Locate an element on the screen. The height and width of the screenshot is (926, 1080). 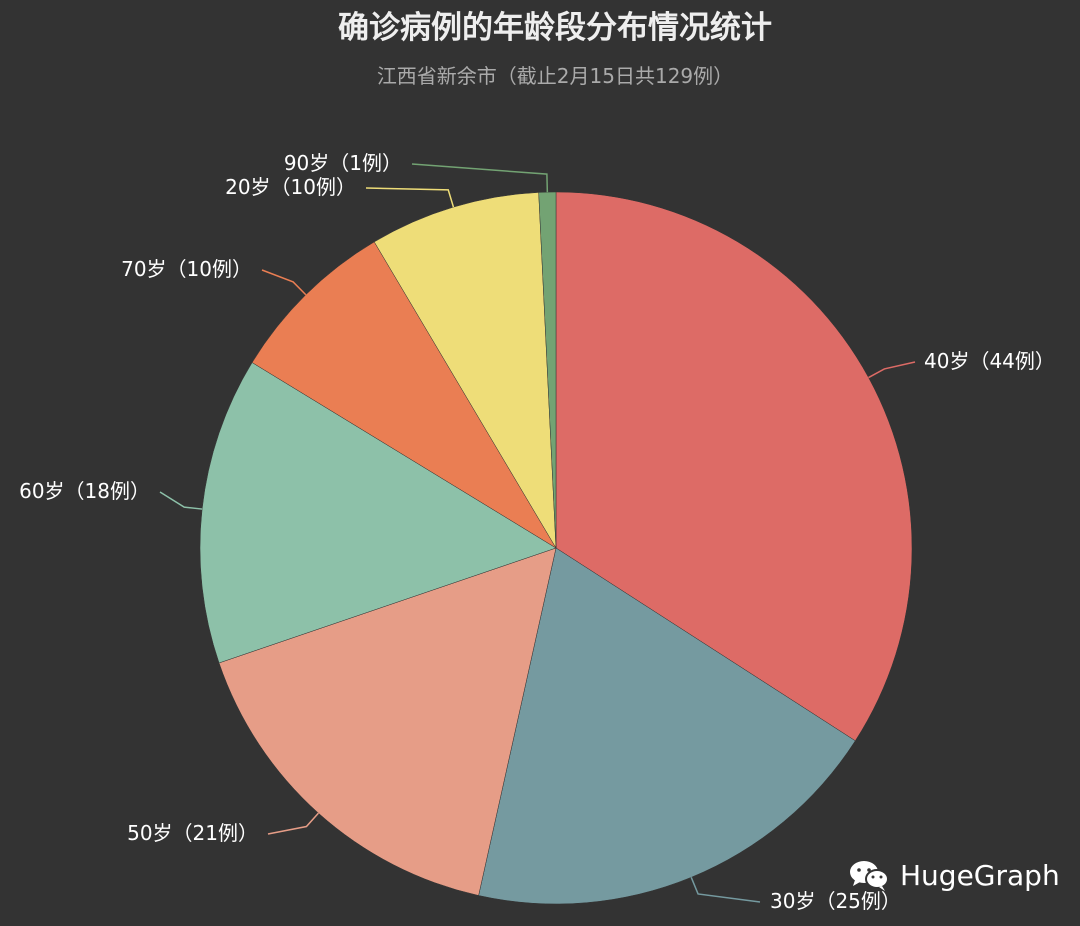
slice-label: 30岁（25例） is located at coordinates (835, 901).